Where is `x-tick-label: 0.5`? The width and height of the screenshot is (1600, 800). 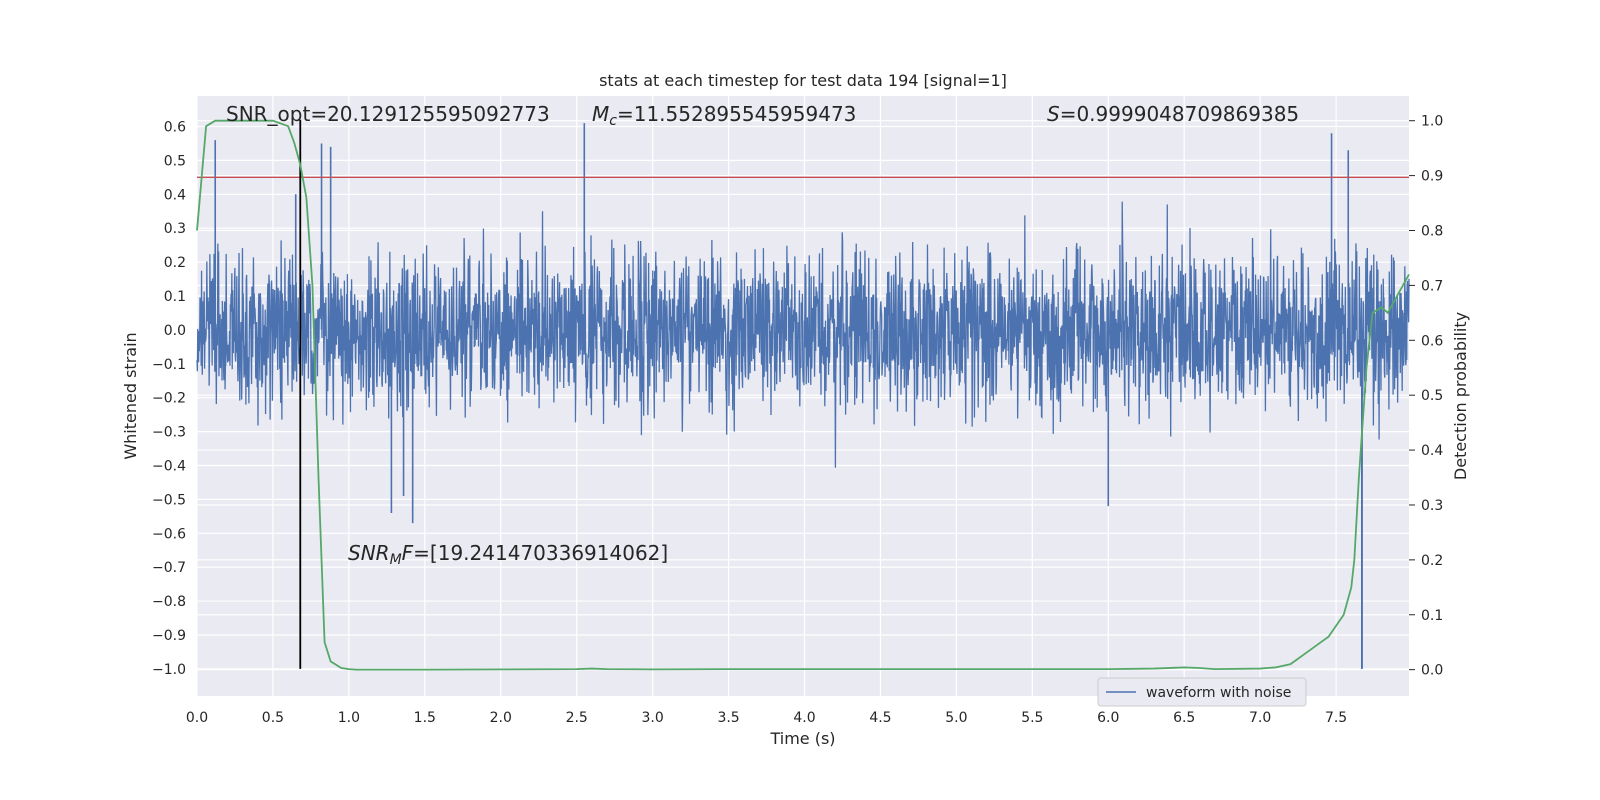
x-tick-label: 0.5 is located at coordinates (273, 718).